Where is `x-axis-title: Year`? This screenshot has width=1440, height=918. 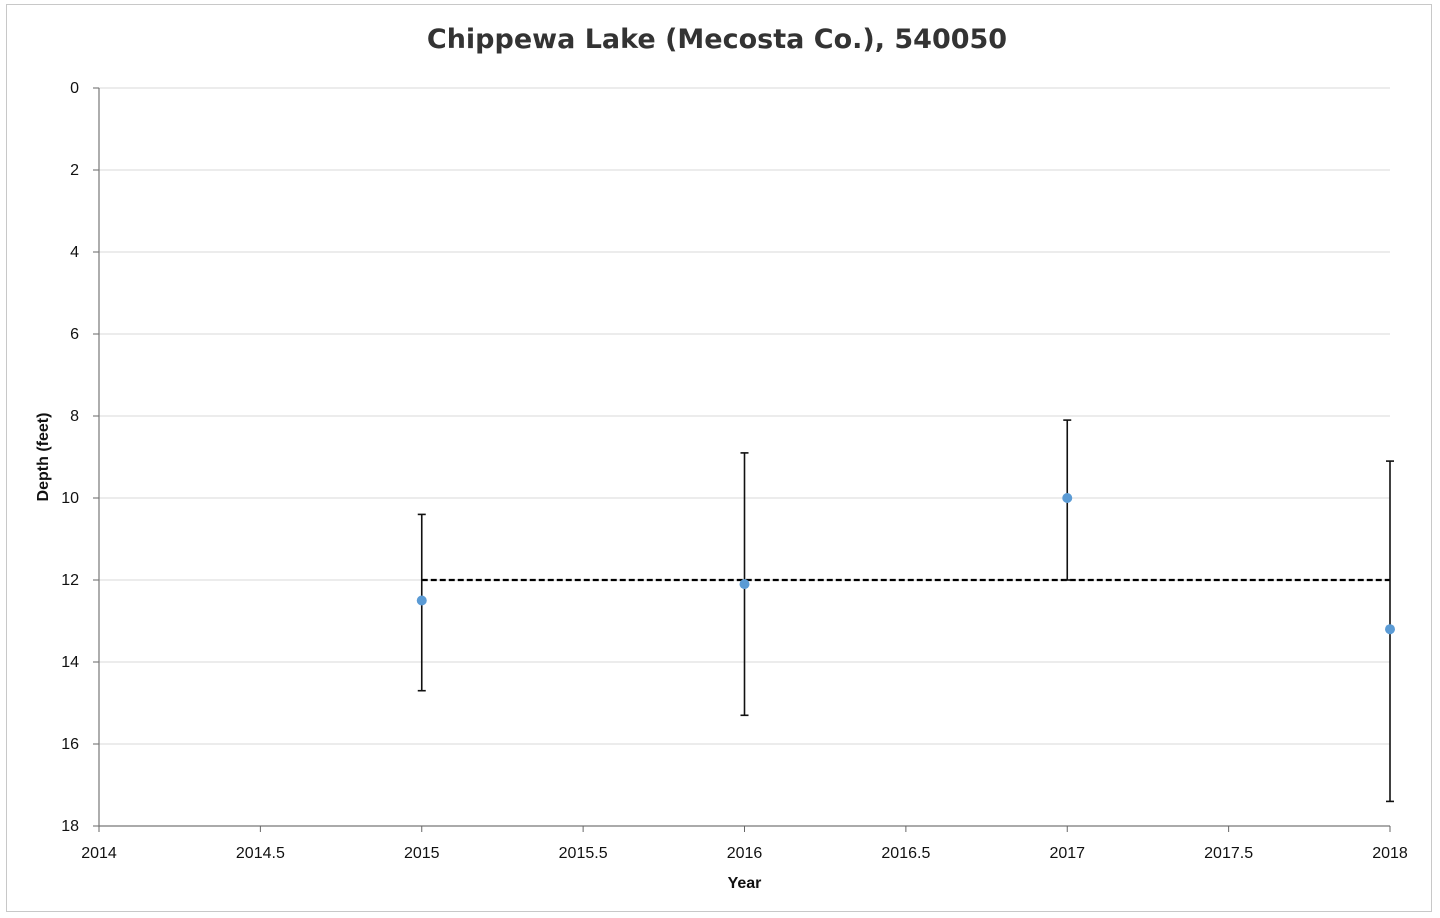
x-axis-title: Year is located at coordinates (745, 883).